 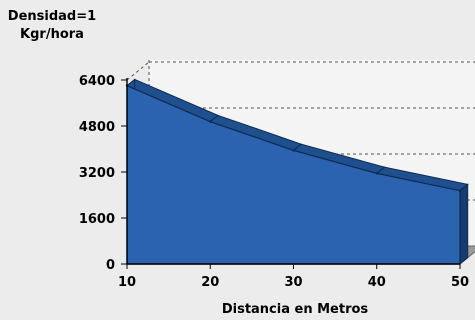 What do you see at coordinates (97, 219) in the screenshot?
I see `y-tick-label-1600: 1600` at bounding box center [97, 219].